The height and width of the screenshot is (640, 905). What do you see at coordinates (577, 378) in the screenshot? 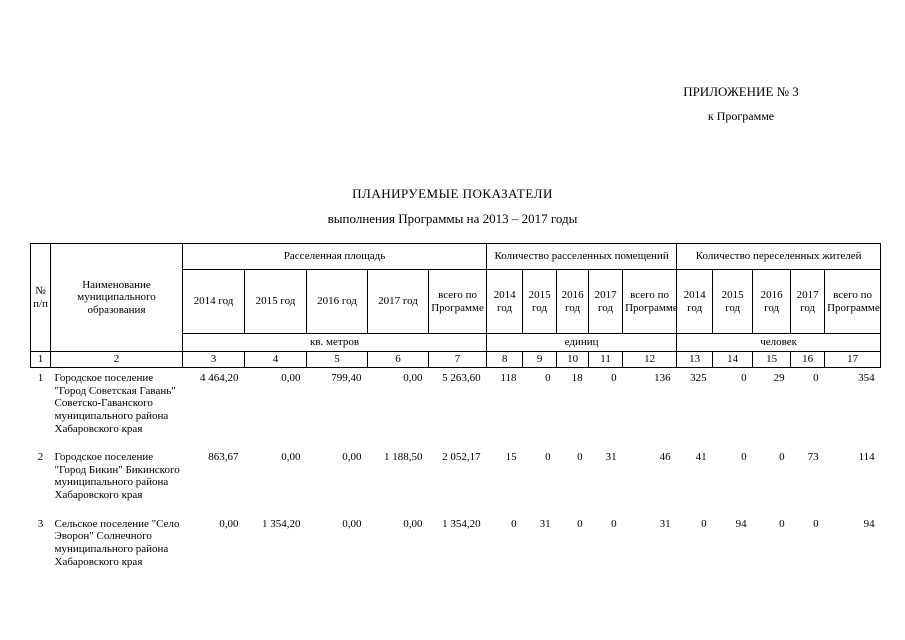
I see `value-cell: 18` at bounding box center [577, 378].